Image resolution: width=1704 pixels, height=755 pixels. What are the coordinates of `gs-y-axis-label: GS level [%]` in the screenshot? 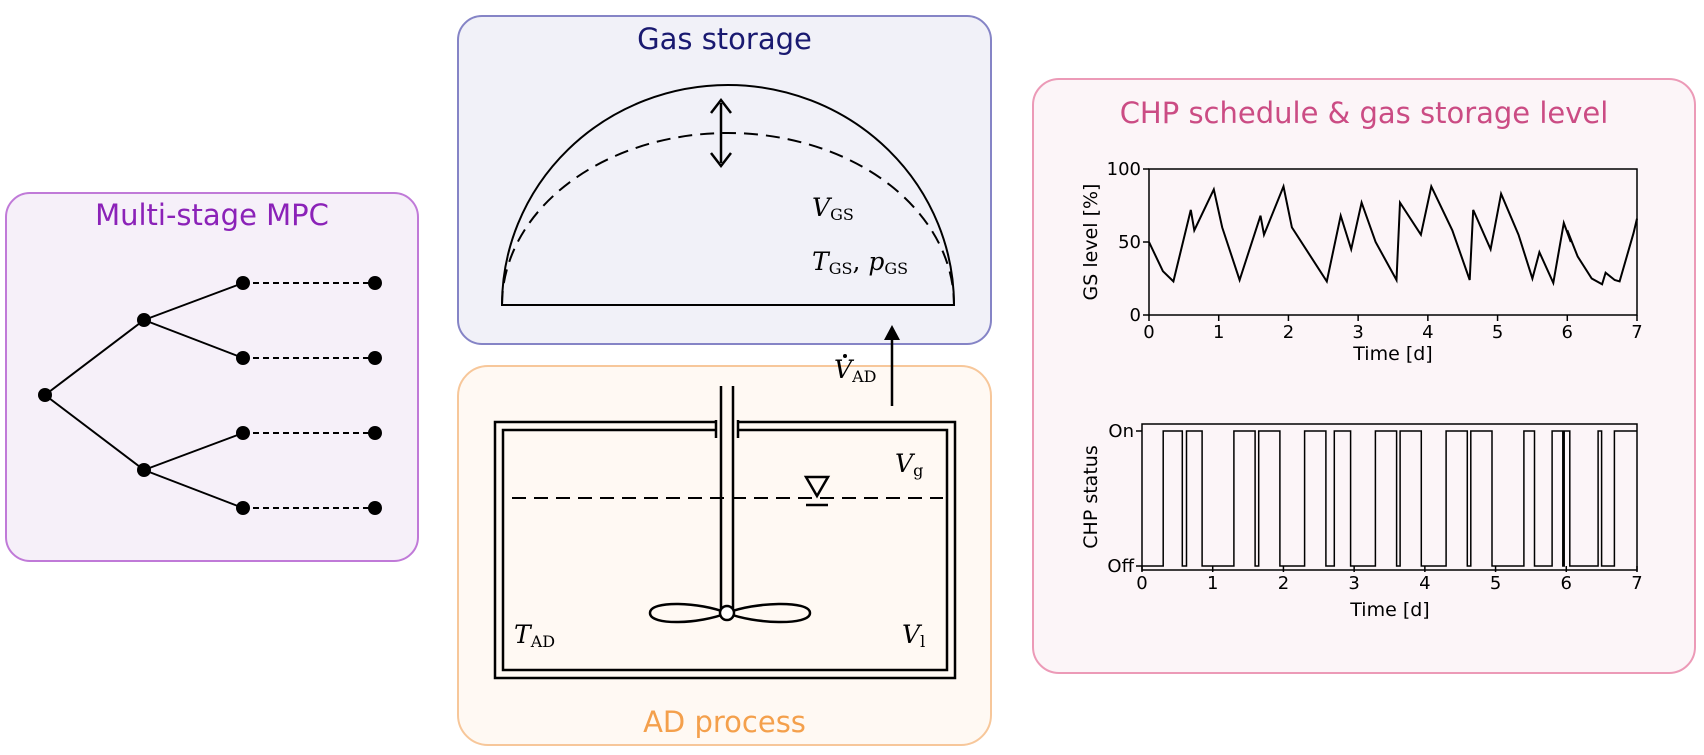 It's located at (1091, 242).